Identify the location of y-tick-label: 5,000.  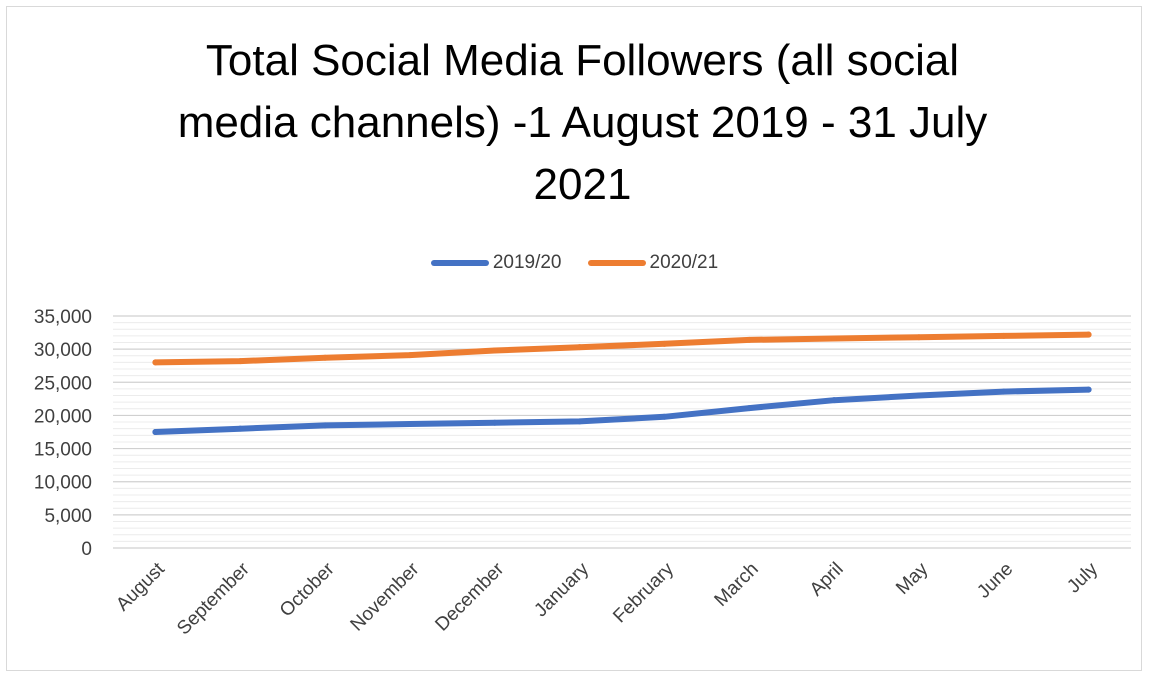
(68, 516).